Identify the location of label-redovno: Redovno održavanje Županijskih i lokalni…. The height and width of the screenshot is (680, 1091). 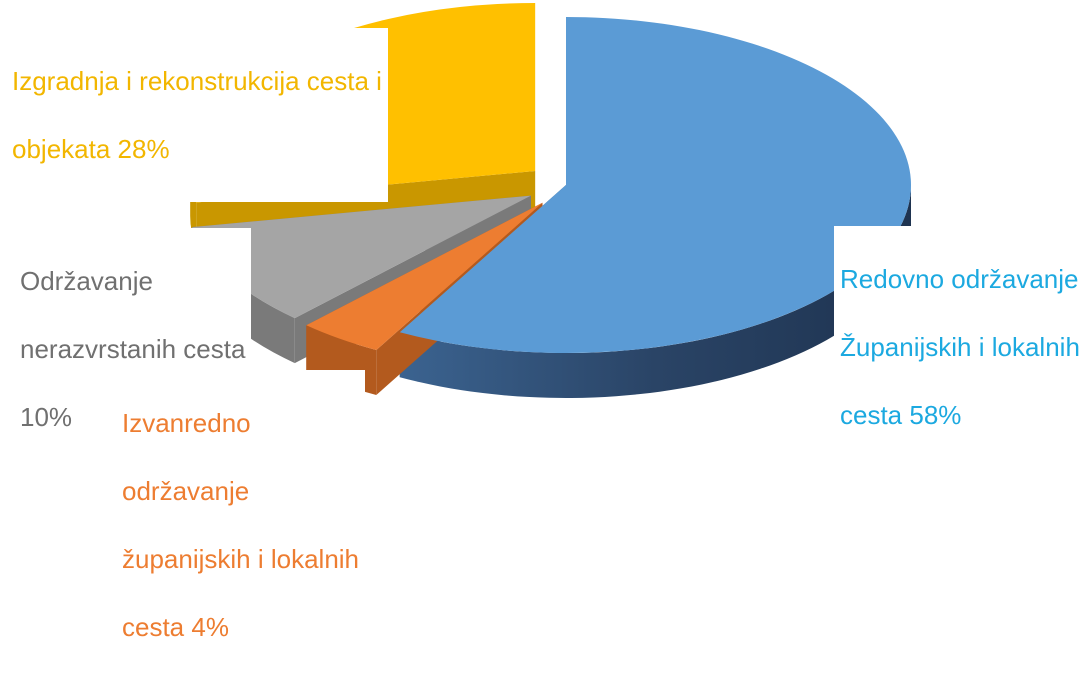
(960, 347).